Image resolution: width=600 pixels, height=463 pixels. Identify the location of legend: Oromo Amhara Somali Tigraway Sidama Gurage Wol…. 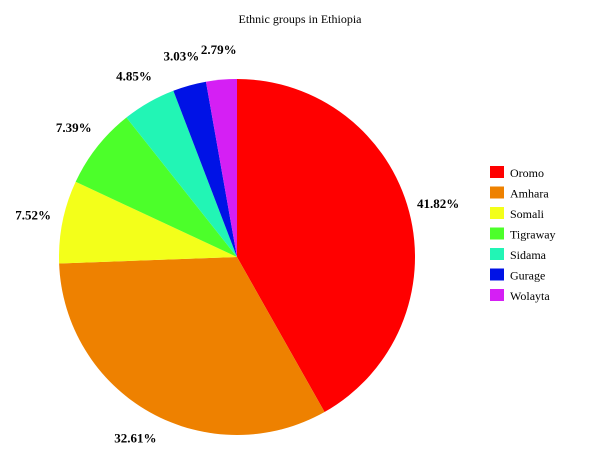
(523, 234).